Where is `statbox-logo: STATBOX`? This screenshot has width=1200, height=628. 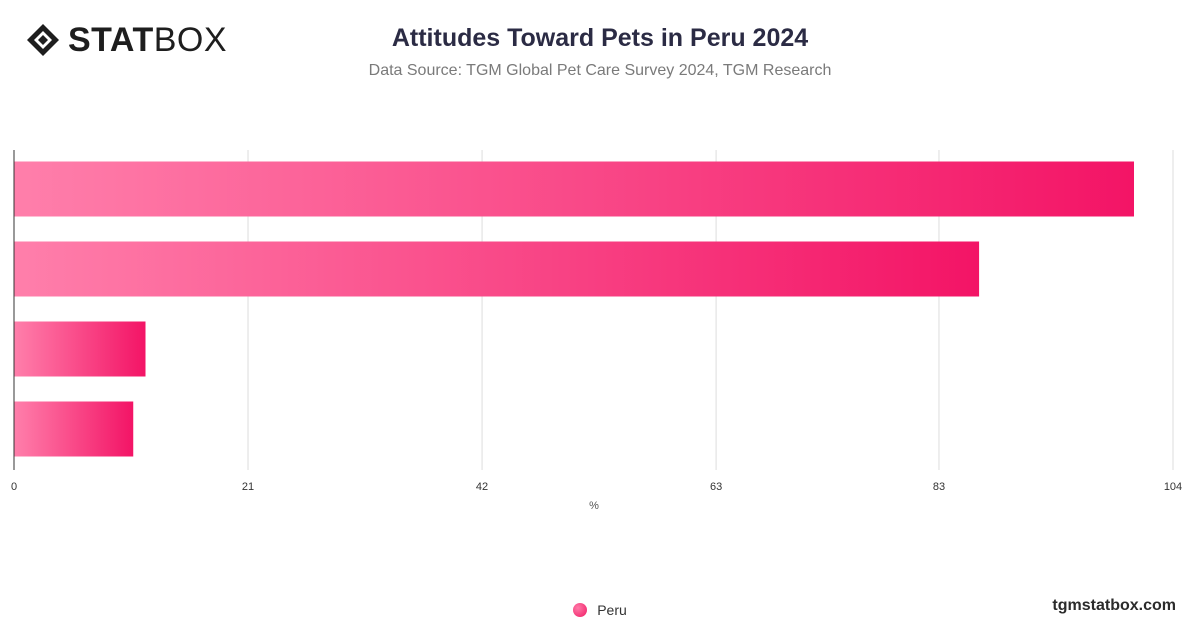
statbox-logo: STATBOX is located at coordinates (126, 40).